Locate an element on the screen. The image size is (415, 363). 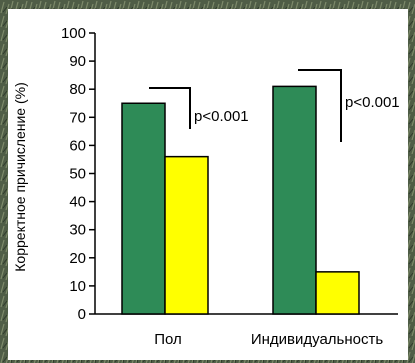
y-tick-label: 90 is located at coordinates (77, 61).